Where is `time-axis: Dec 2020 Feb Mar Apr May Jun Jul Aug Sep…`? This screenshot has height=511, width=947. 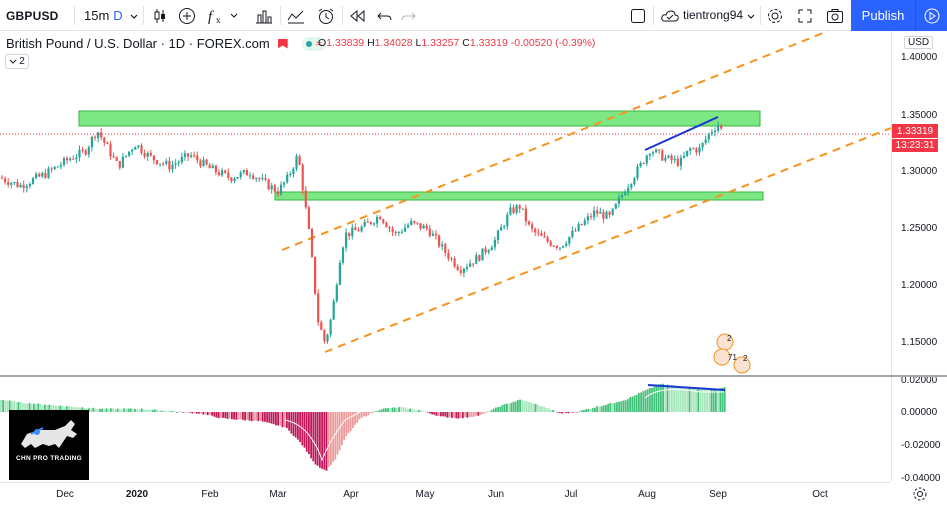
time-axis: Dec 2020 Feb Mar Apr May Jun Jul Aug Sep… is located at coordinates (445, 496).